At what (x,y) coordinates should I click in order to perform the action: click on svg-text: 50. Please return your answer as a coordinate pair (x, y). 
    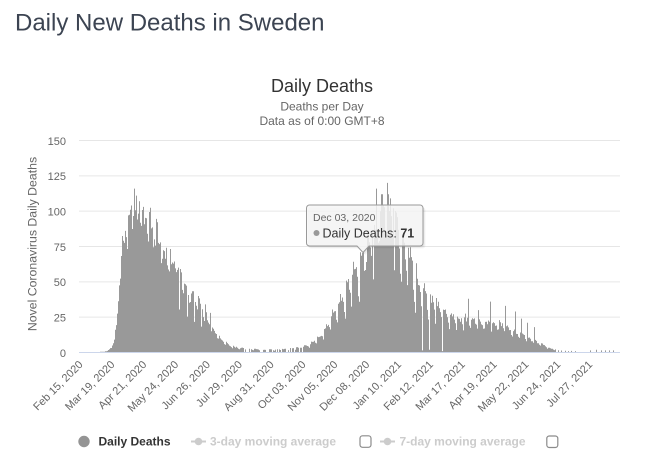
    Looking at the image, I should click on (60, 283).